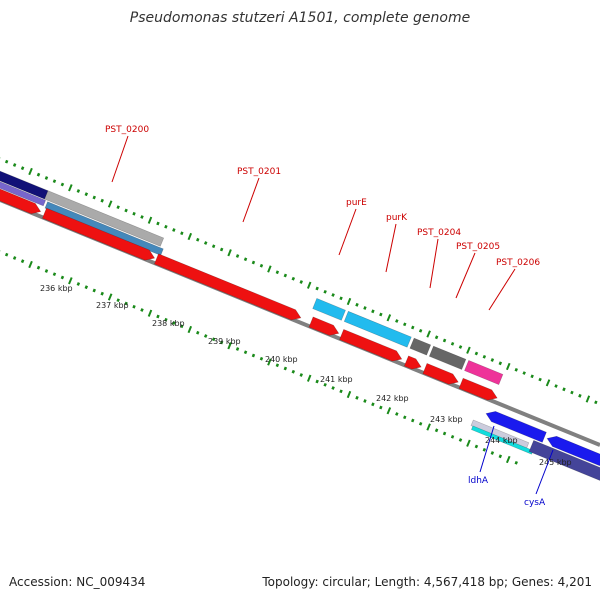 The height and width of the screenshot is (600, 600). I want to click on scale-label: 244 kbp, so click(501, 440).